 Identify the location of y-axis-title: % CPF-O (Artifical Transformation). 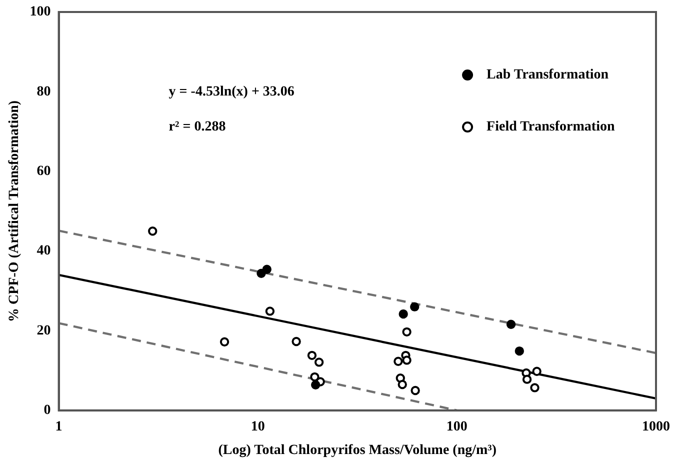
(14, 211).